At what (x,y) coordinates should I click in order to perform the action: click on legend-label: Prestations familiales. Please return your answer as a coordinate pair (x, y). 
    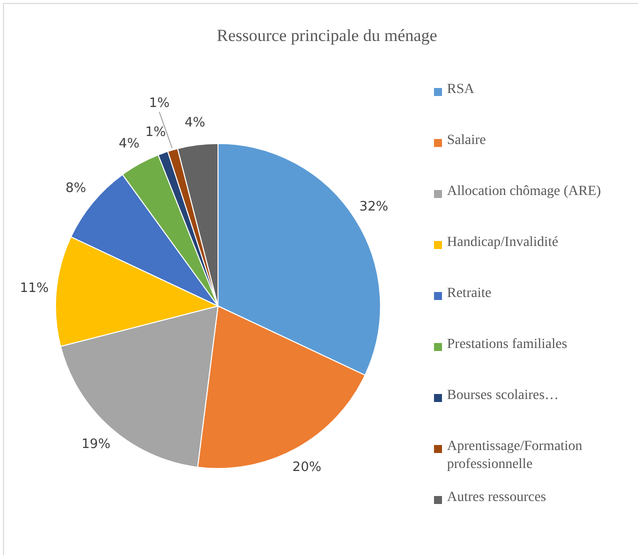
    Looking at the image, I should click on (507, 345).